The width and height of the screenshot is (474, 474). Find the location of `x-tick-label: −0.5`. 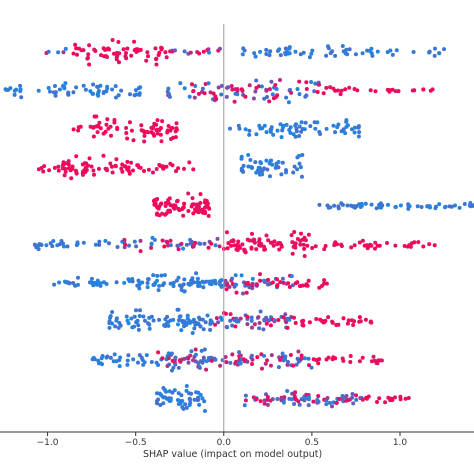

x-tick-label: −0.5 is located at coordinates (136, 443).